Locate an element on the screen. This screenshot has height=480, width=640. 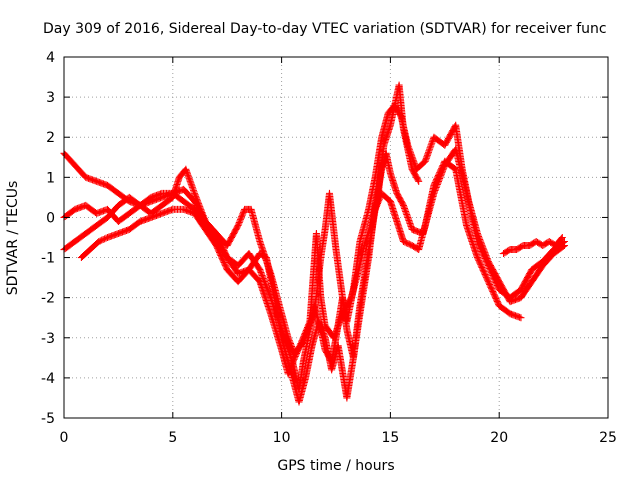
y-tick-label: -4 is located at coordinates (48, 379).